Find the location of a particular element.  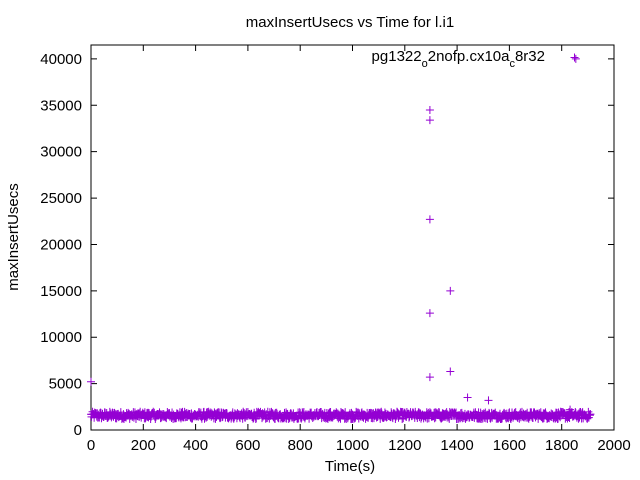

y-tick-label: 30000 is located at coordinates (61, 152).